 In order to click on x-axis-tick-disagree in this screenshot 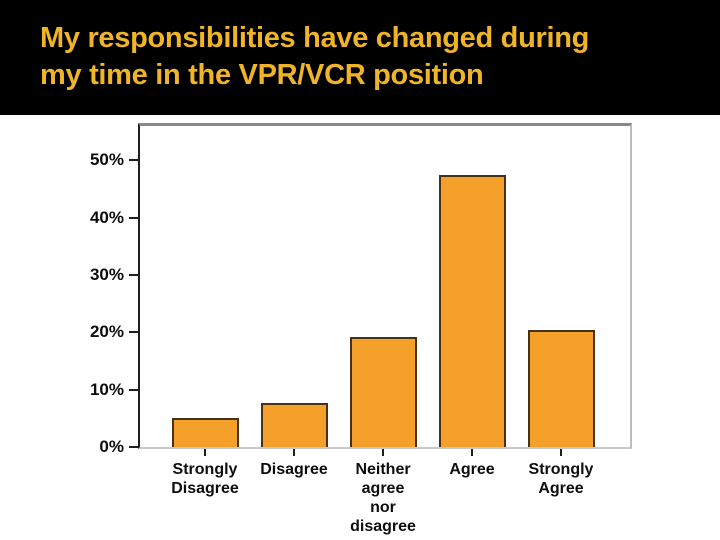, I will do `click(294, 452)`.